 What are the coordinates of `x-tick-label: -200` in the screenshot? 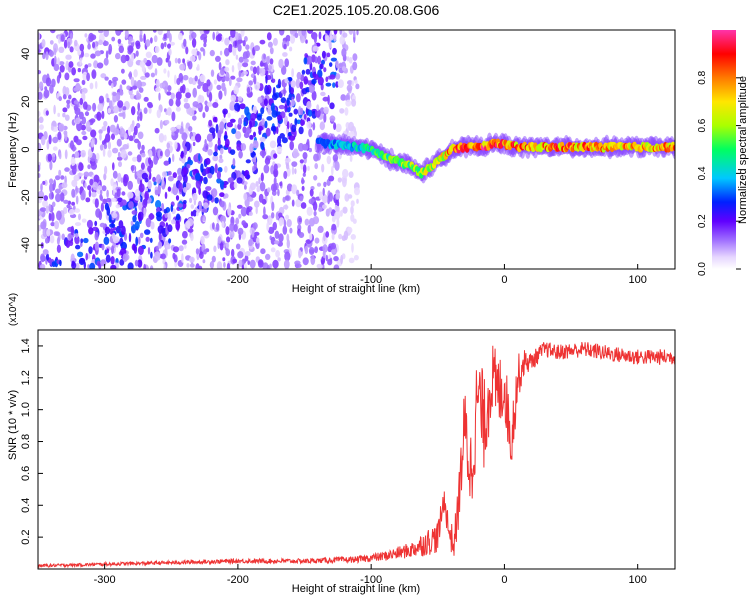 It's located at (238, 280).